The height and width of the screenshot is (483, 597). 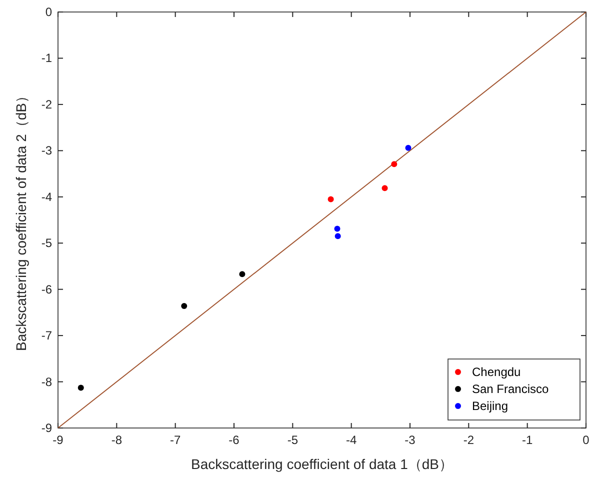 I want to click on y-tick-label: -2, so click(x=46, y=104).